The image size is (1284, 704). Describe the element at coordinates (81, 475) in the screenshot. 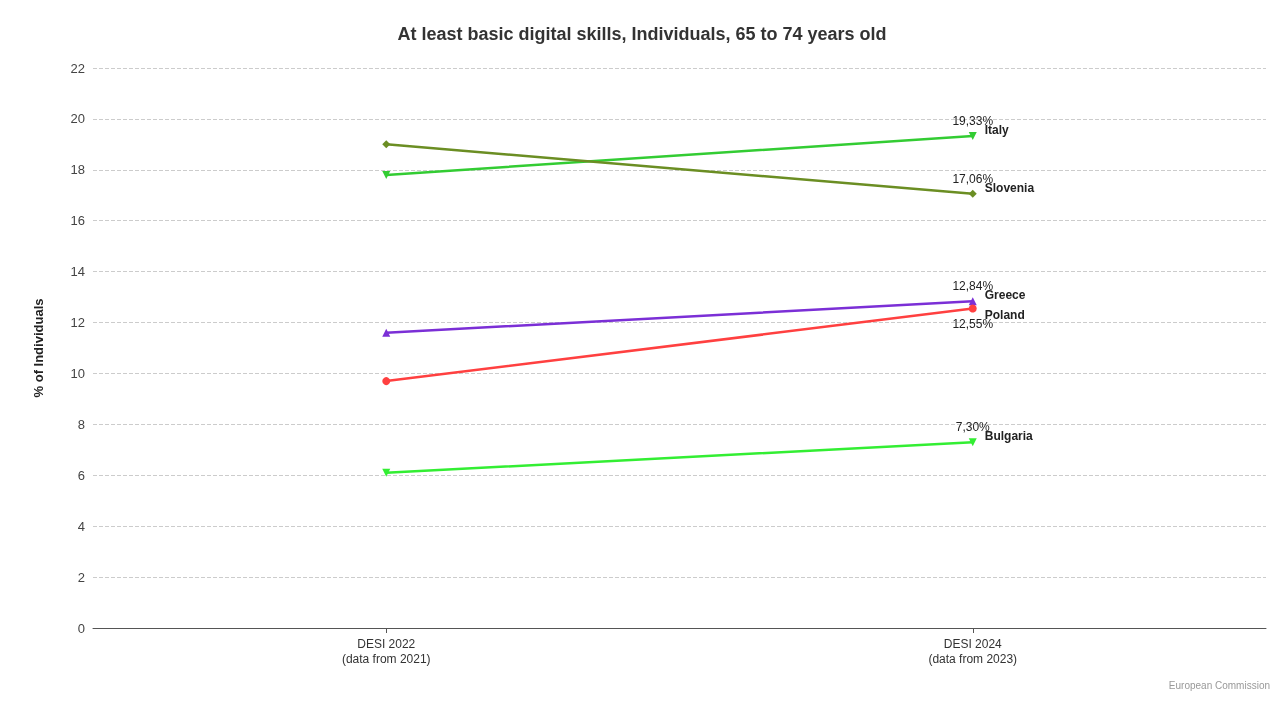

I see `y-tick-label: 6` at that location.